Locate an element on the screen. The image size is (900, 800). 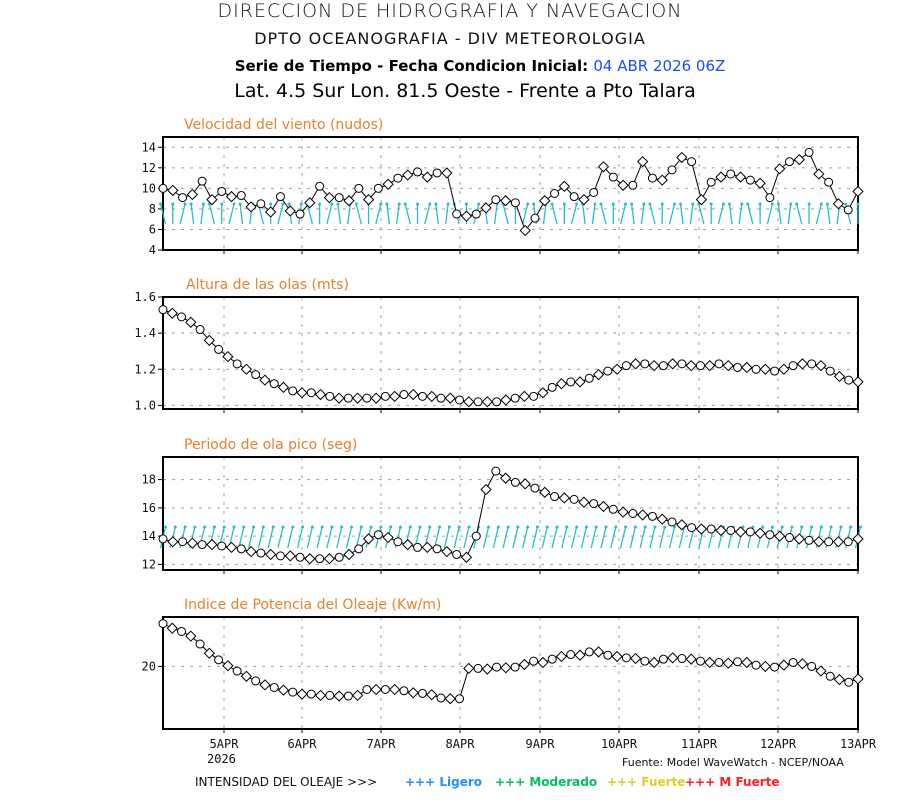
panel-title-peak-period: Periodo de ola pico (seg) is located at coordinates (270, 445).